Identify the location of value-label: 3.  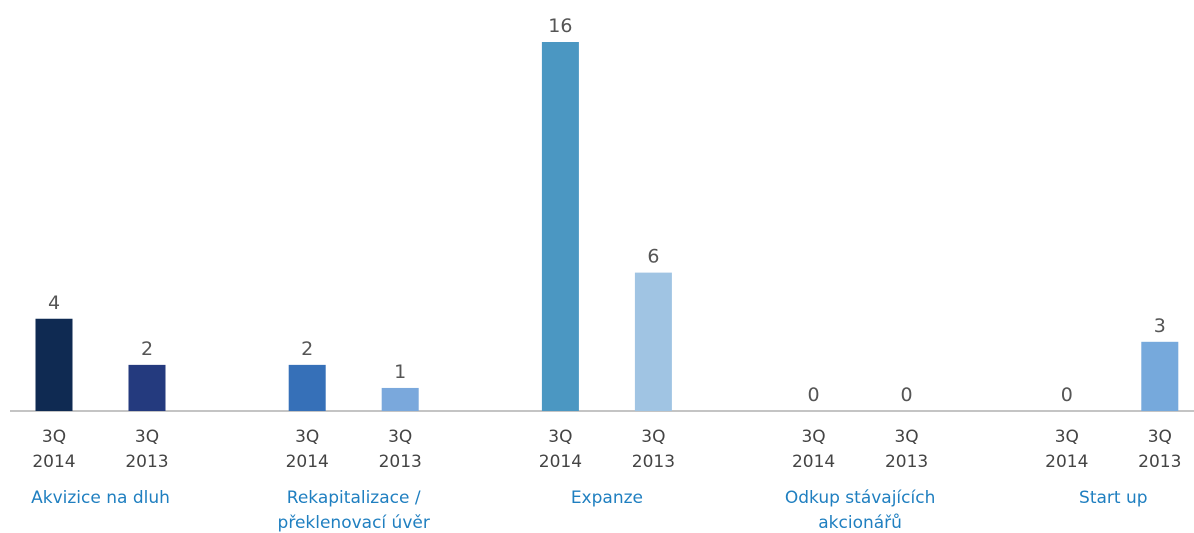
(1160, 326).